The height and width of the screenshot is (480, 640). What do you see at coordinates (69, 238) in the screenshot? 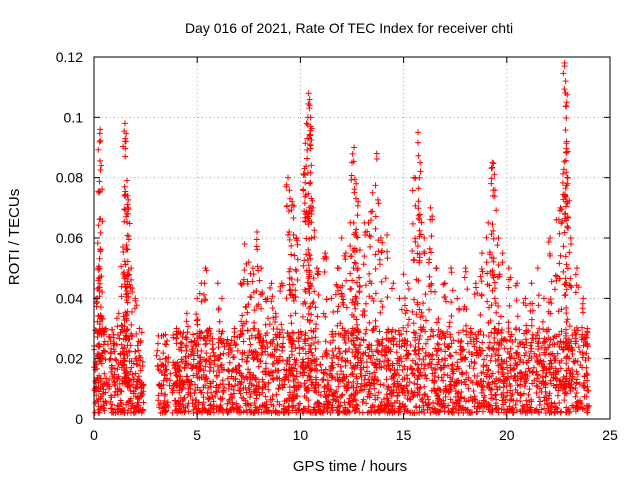
I see `y-tick-label: 0.06` at bounding box center [69, 238].